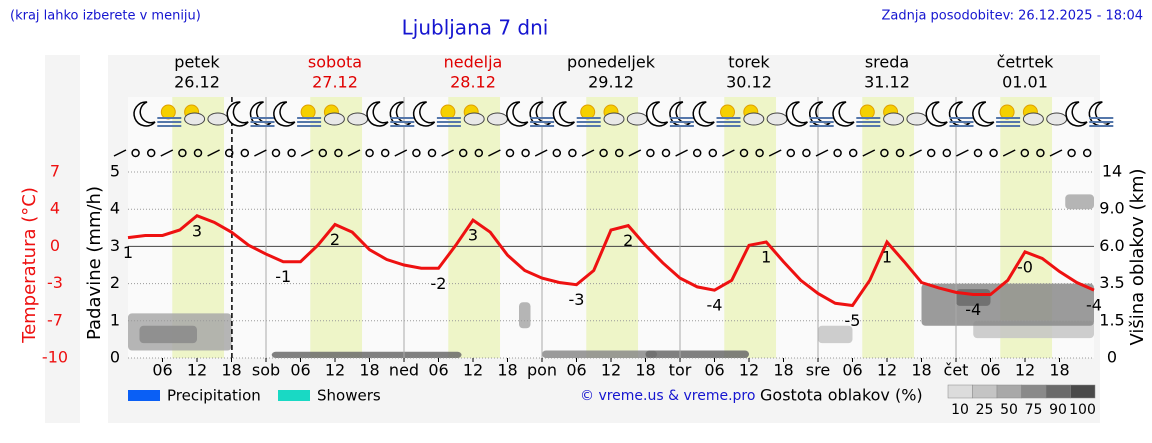 This screenshot has width=1152, height=443. Describe the element at coordinates (1025, 266) in the screenshot. I see `value-label: -0` at that location.